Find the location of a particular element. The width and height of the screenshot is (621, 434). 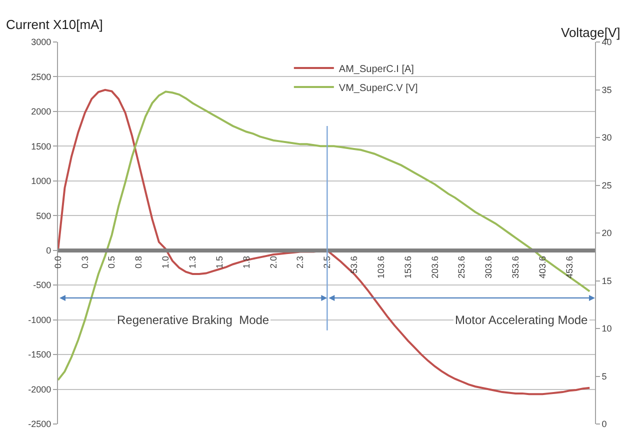

x-tick-label: 153.6 is located at coordinates (407, 267).